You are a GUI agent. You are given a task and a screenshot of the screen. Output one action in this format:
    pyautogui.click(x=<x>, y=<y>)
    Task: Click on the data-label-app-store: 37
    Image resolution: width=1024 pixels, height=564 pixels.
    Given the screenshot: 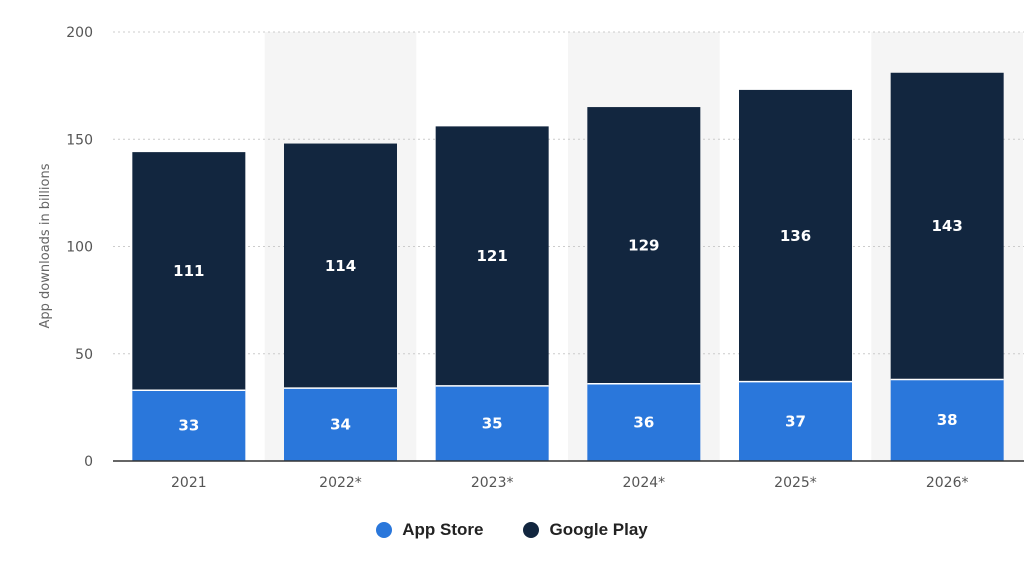 What is the action you would take?
    pyautogui.click(x=795, y=421)
    